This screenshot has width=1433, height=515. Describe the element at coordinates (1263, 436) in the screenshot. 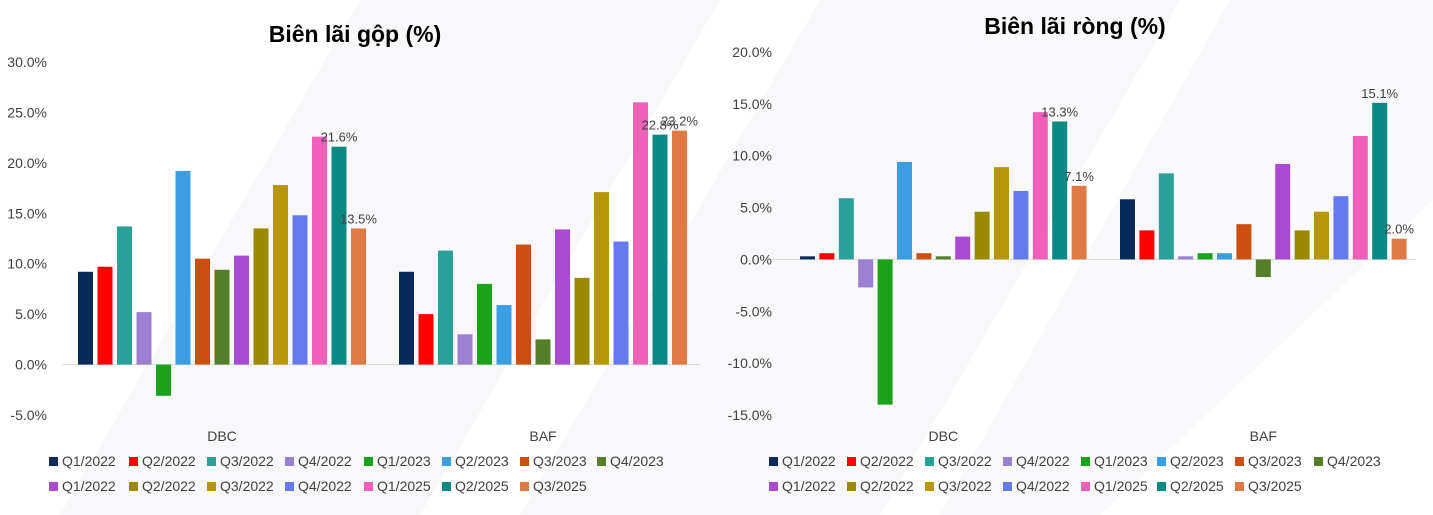

I see `category-label: BAF` at that location.